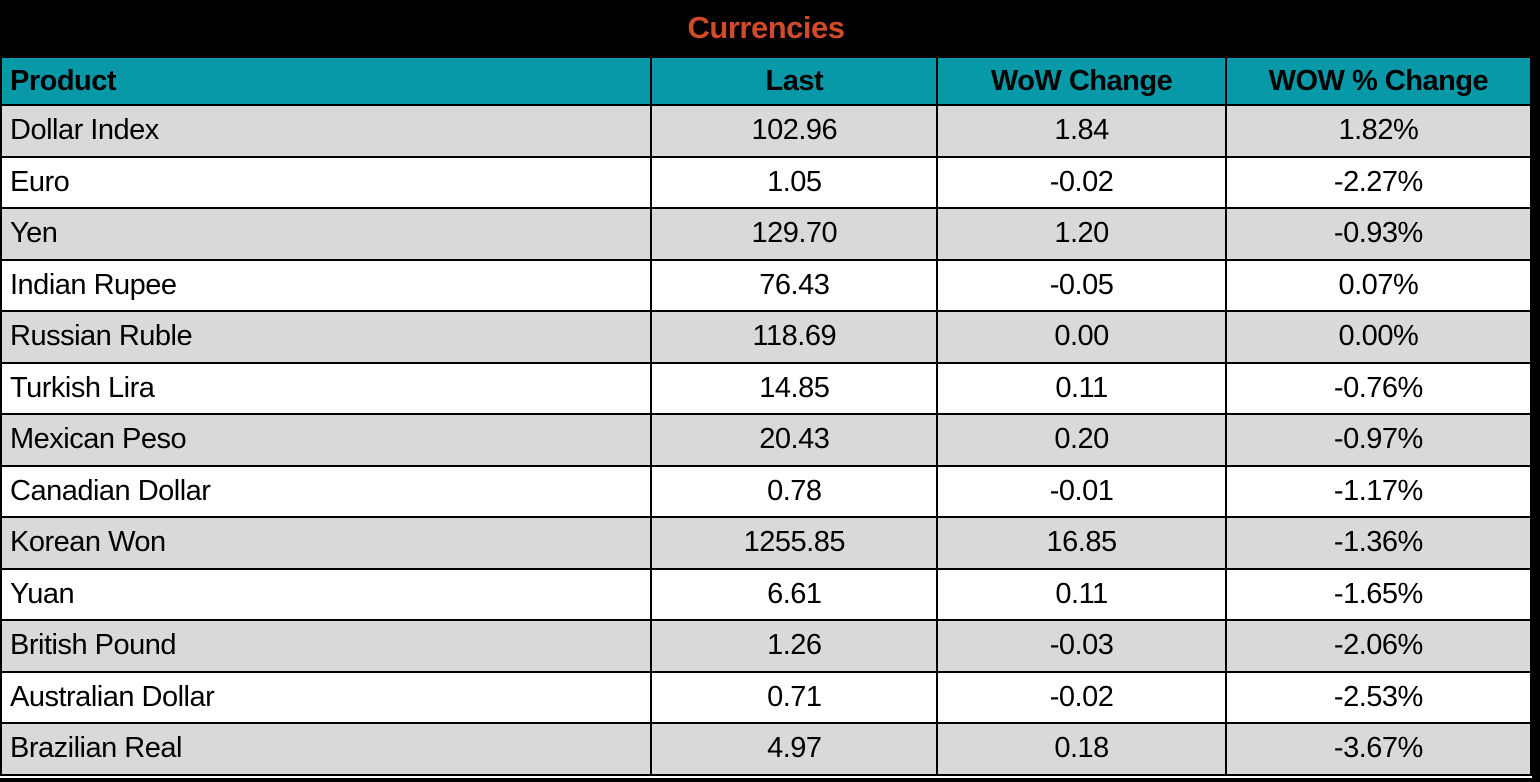 The height and width of the screenshot is (782, 1540). I want to click on wow-pct-change-cell: -3.67%, so click(1378, 749).